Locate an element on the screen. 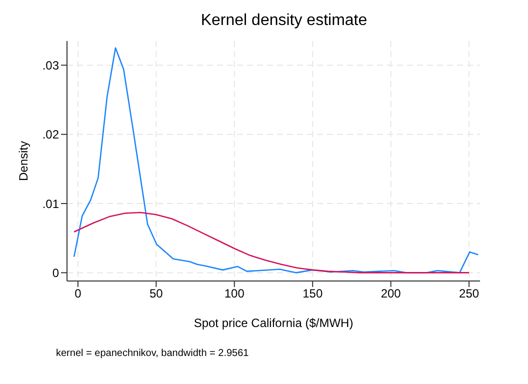 This screenshot has height=384, width=528. y-axis-title: Density is located at coordinates (23, 161).